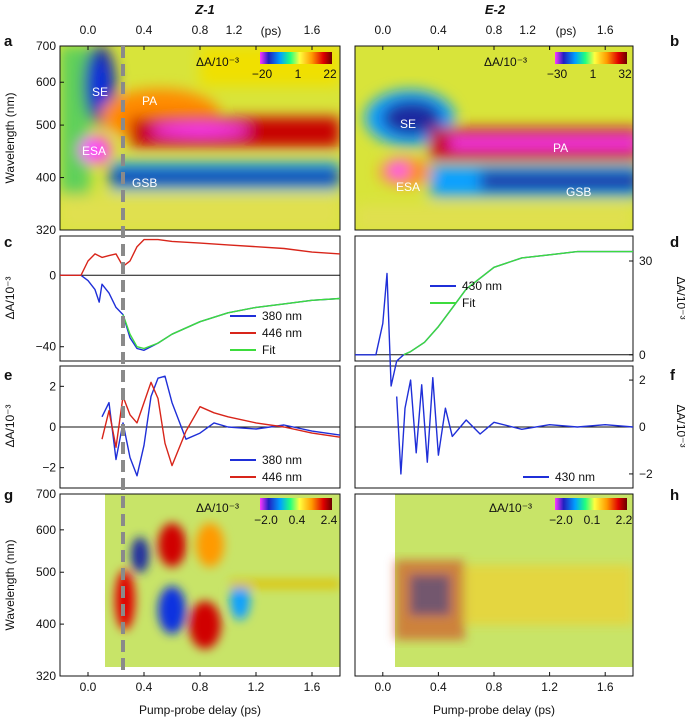 The height and width of the screenshot is (720, 685). Describe the element at coordinates (330, 74) in the screenshot. I see `colorbar-a-tick-max: 22` at that location.